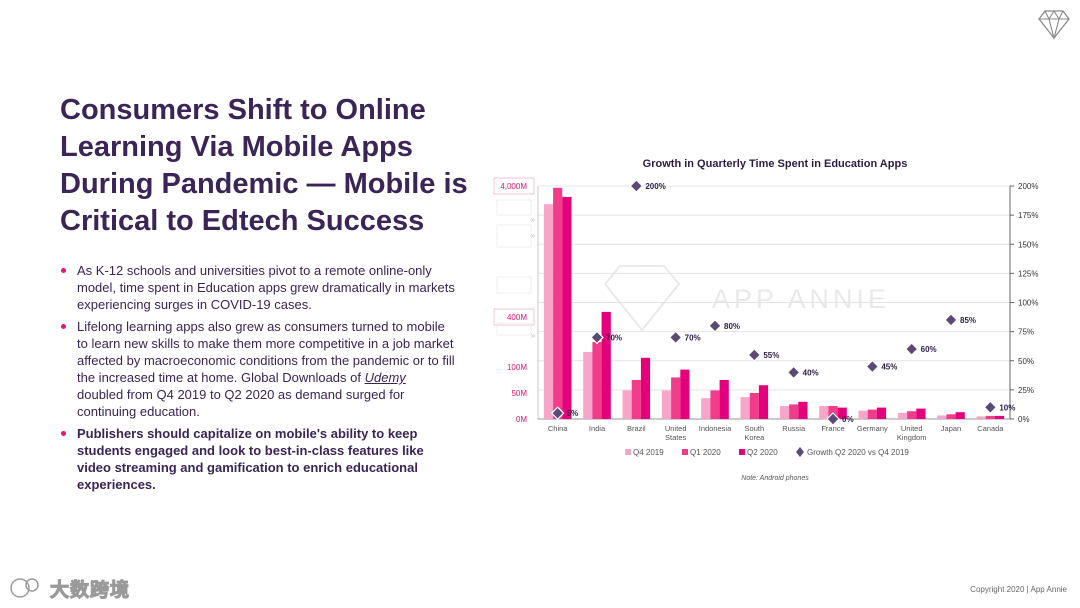 This screenshot has width=1080, height=608. What do you see at coordinates (558, 428) in the screenshot?
I see `x-tick-label: China` at bounding box center [558, 428].